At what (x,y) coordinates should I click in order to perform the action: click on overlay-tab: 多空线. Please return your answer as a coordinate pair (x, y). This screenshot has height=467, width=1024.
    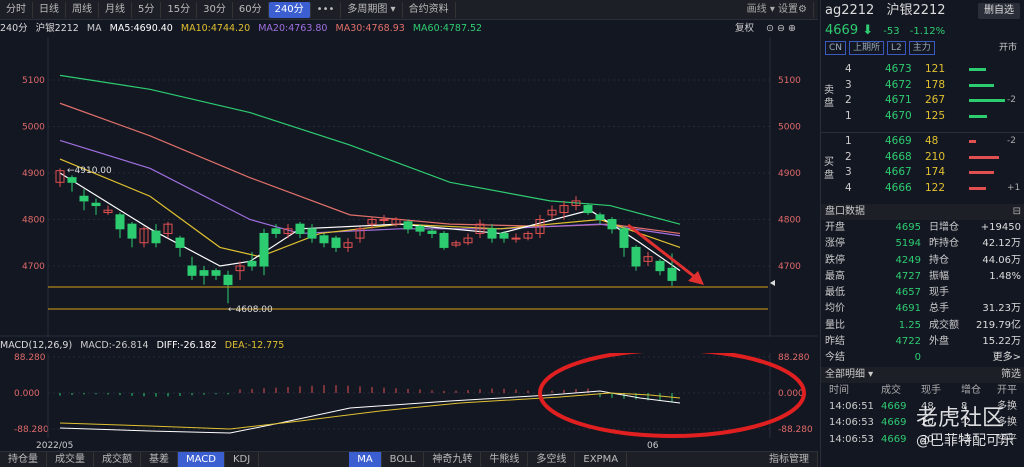
    Looking at the image, I should click on (552, 459).